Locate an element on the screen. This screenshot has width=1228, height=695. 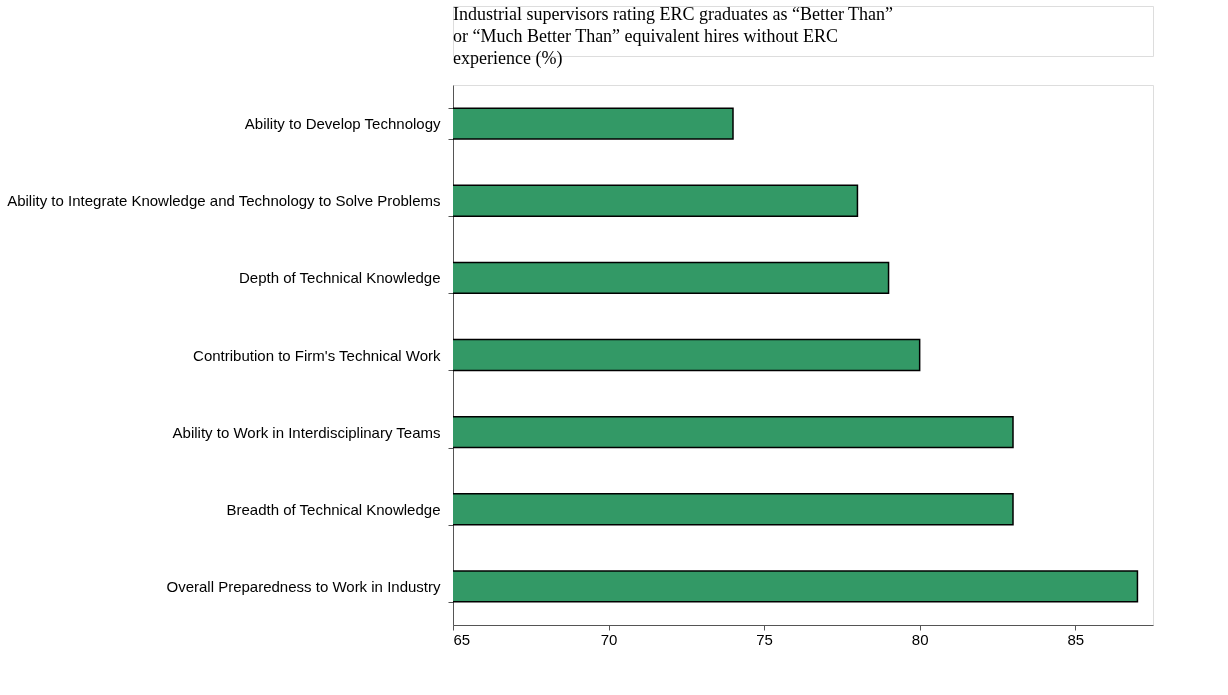
y-tick-label: Contribution to Firm's Technical Work is located at coordinates (317, 355).